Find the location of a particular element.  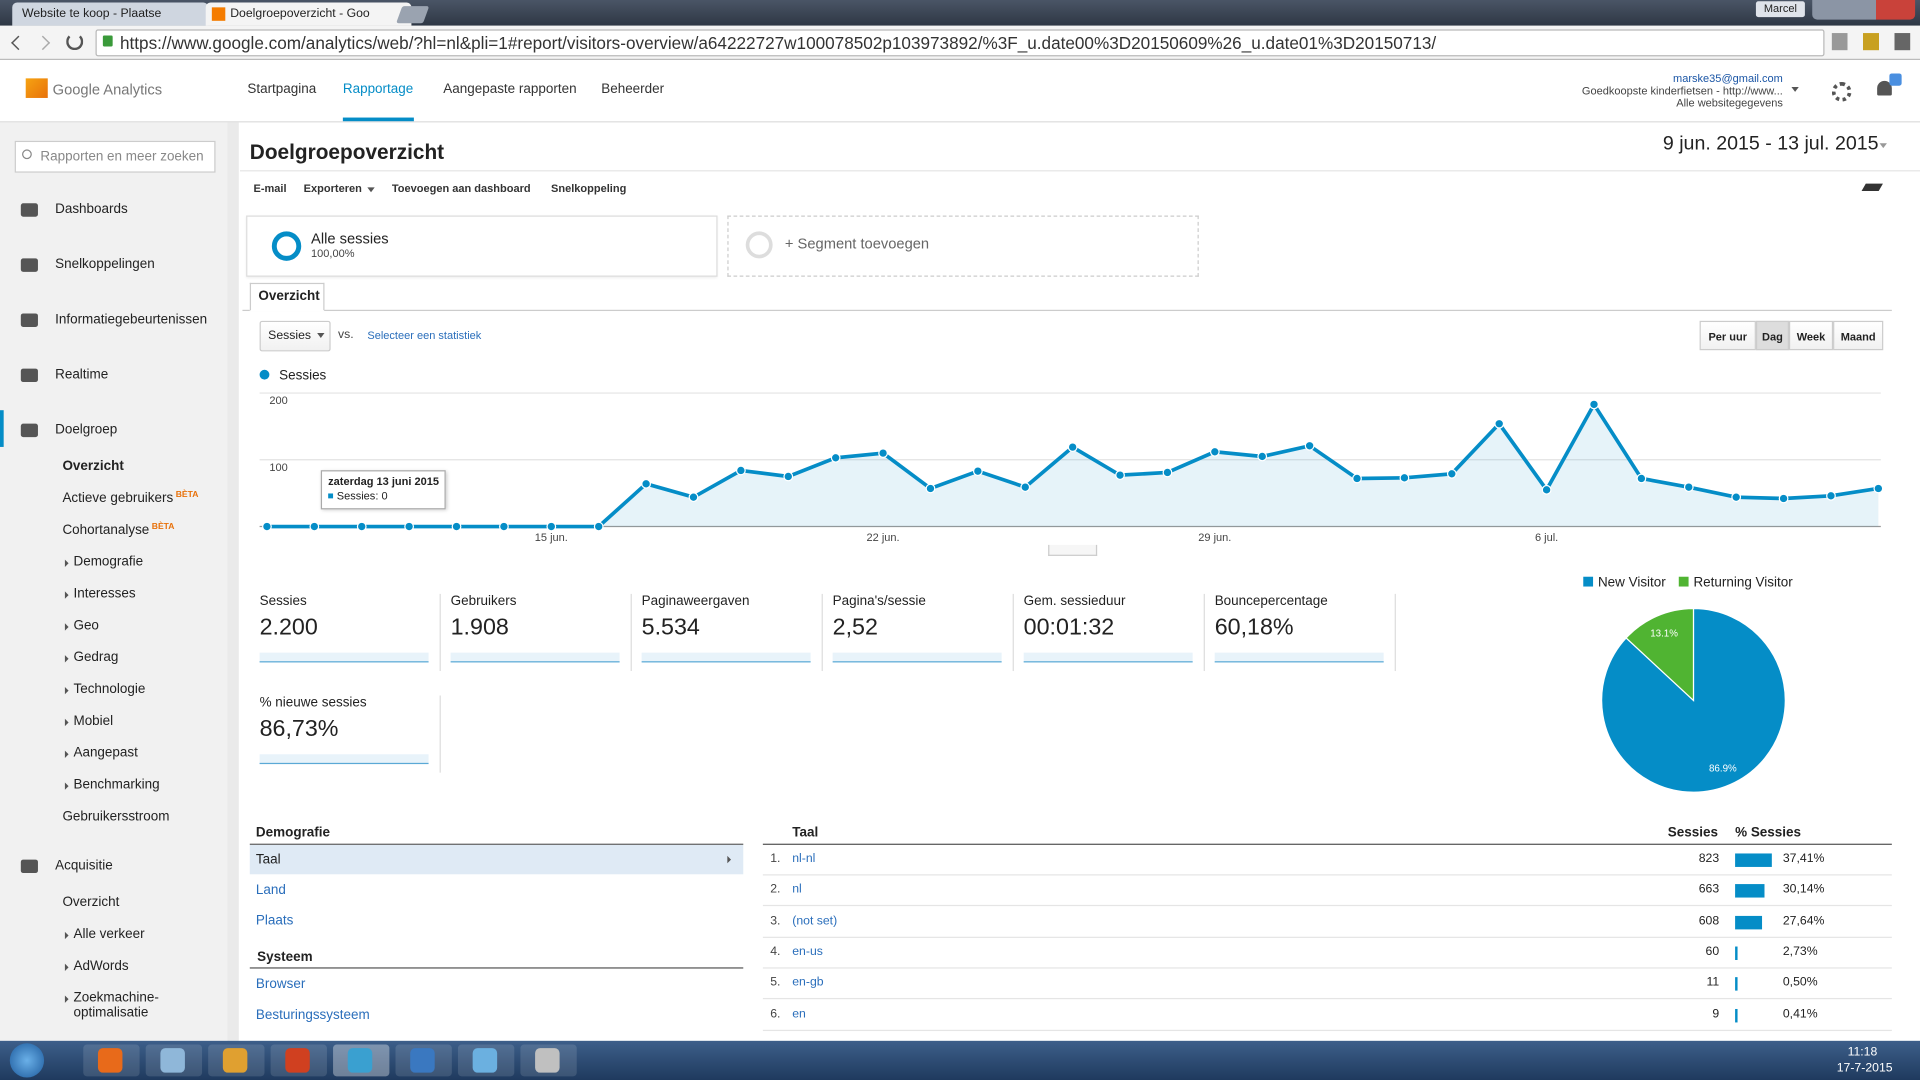

report-action: Toevoegen aan dashboard is located at coordinates (461, 188).